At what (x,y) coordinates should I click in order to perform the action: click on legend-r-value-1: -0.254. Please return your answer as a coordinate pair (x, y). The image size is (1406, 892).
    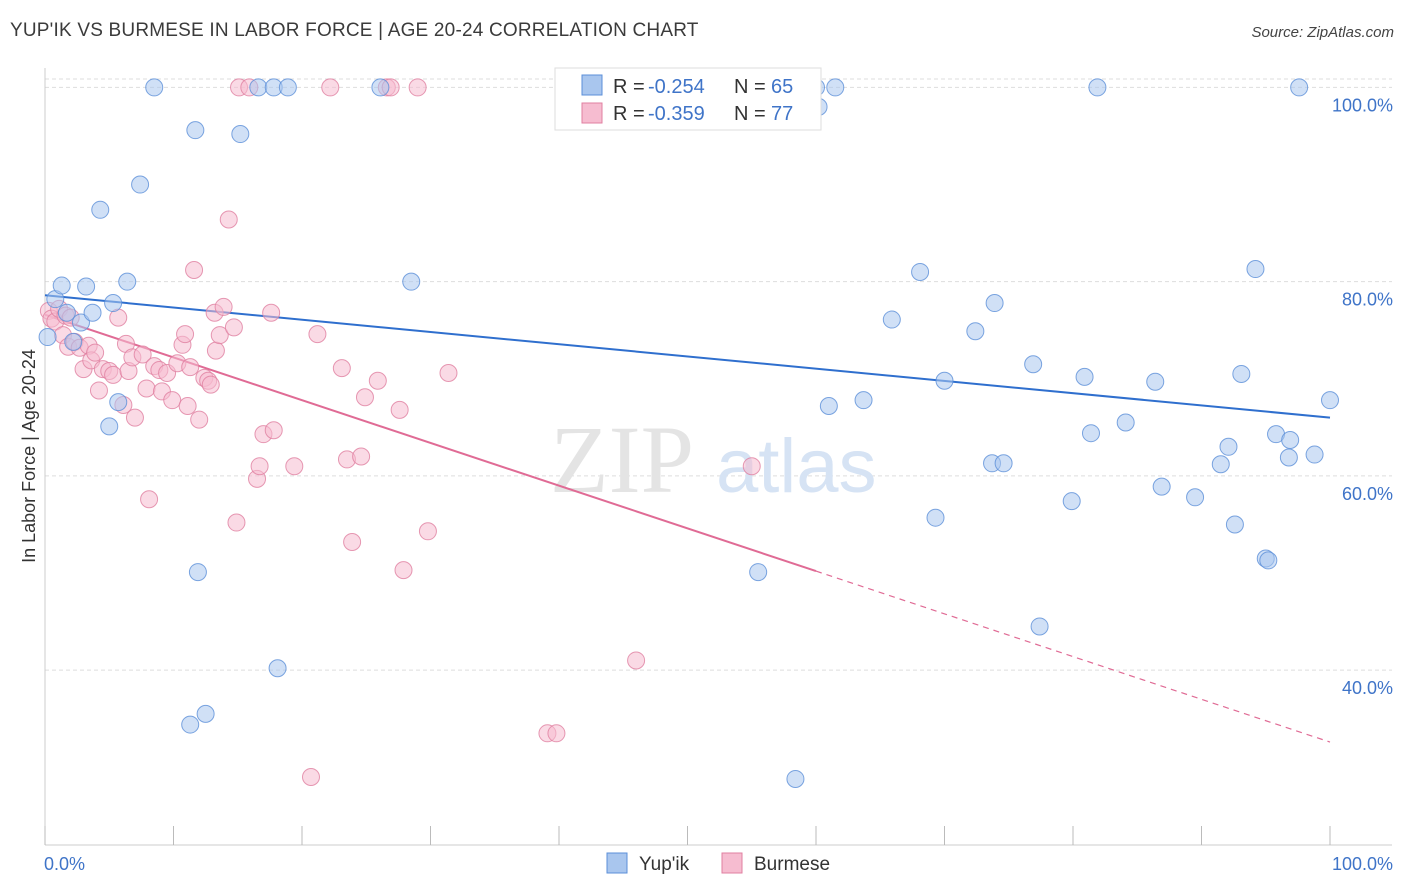
    Looking at the image, I should click on (676, 87).